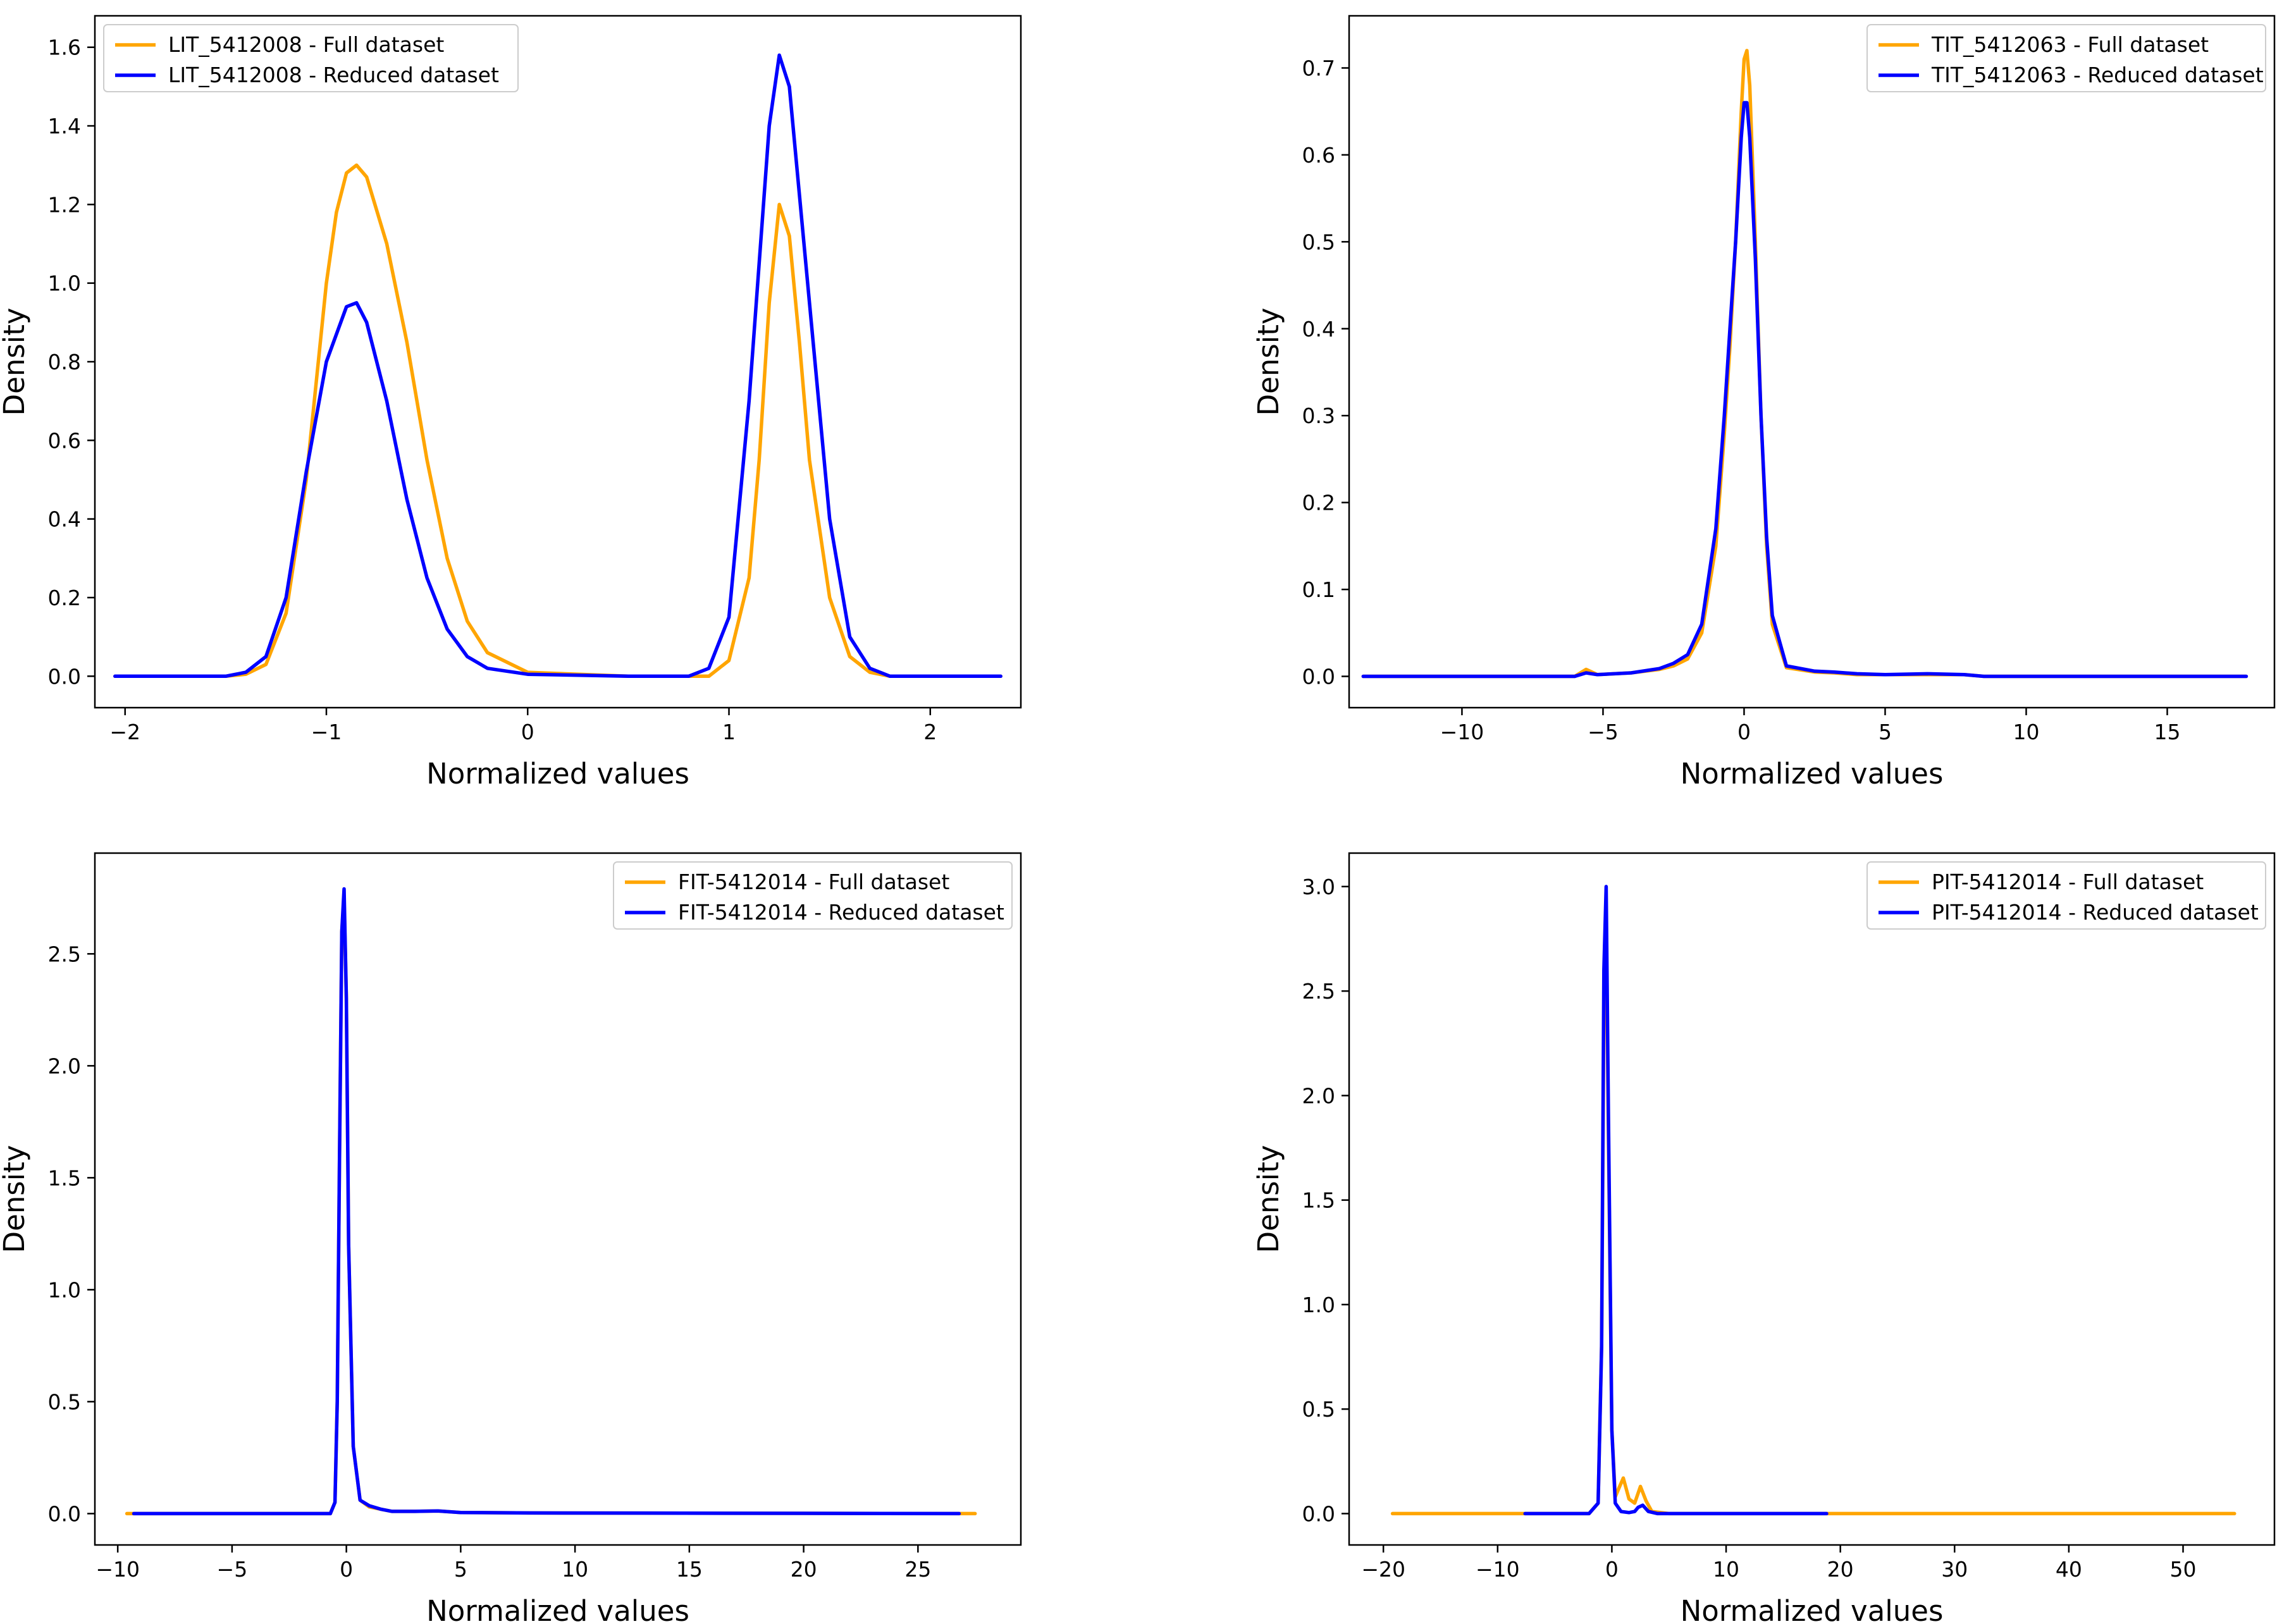 The image size is (2289, 1624). Describe the element at coordinates (729, 732) in the screenshot. I see `x-tick-label: 1` at that location.